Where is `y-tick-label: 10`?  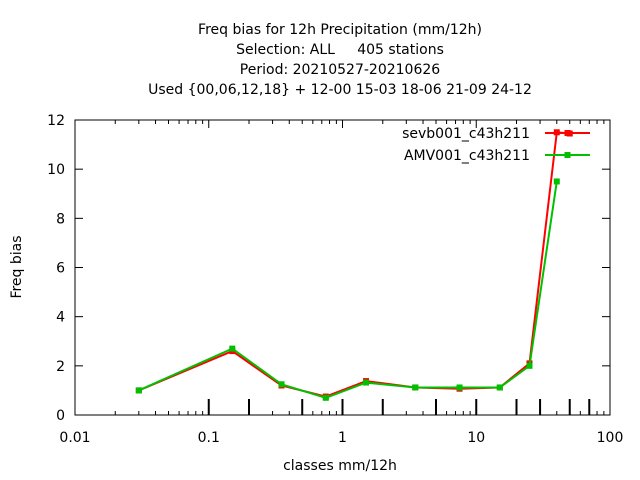
y-tick-label: 10 is located at coordinates (56, 170).